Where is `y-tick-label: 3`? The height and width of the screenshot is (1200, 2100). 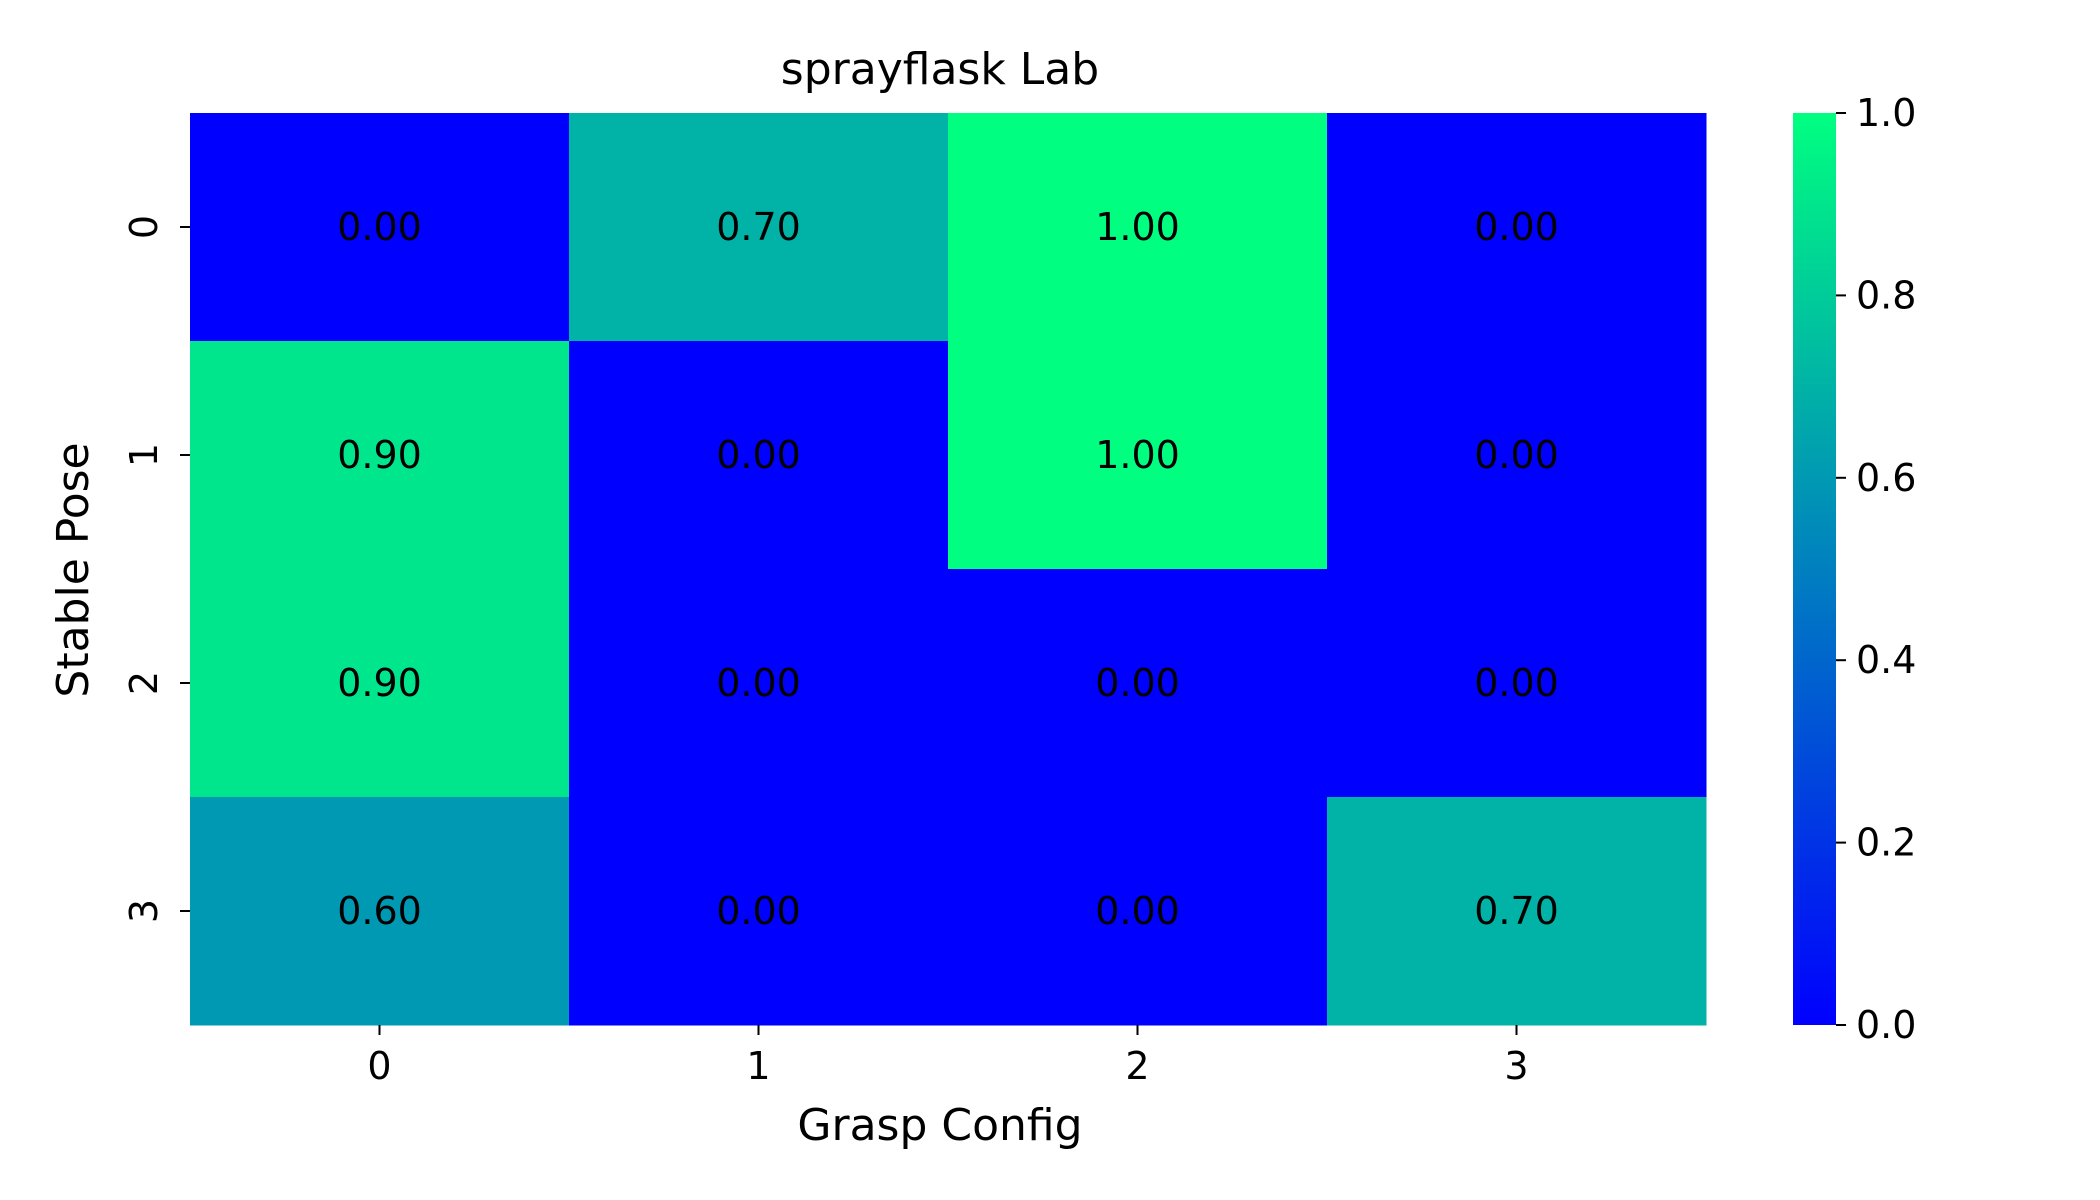
y-tick-label: 3 is located at coordinates (144, 911).